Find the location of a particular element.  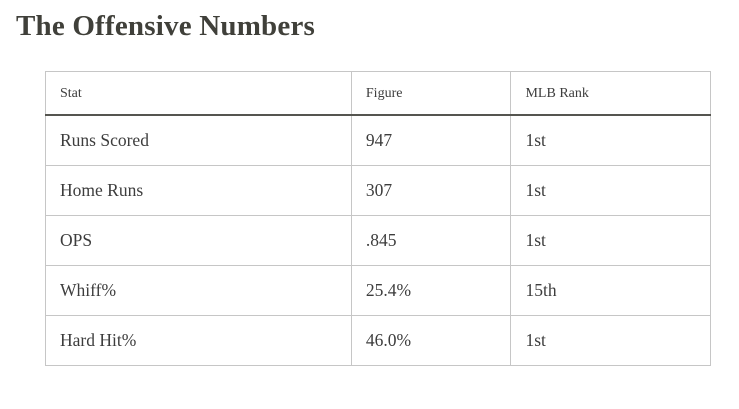

table-row: Hard Hit% 46.0% 1st is located at coordinates (378, 340).